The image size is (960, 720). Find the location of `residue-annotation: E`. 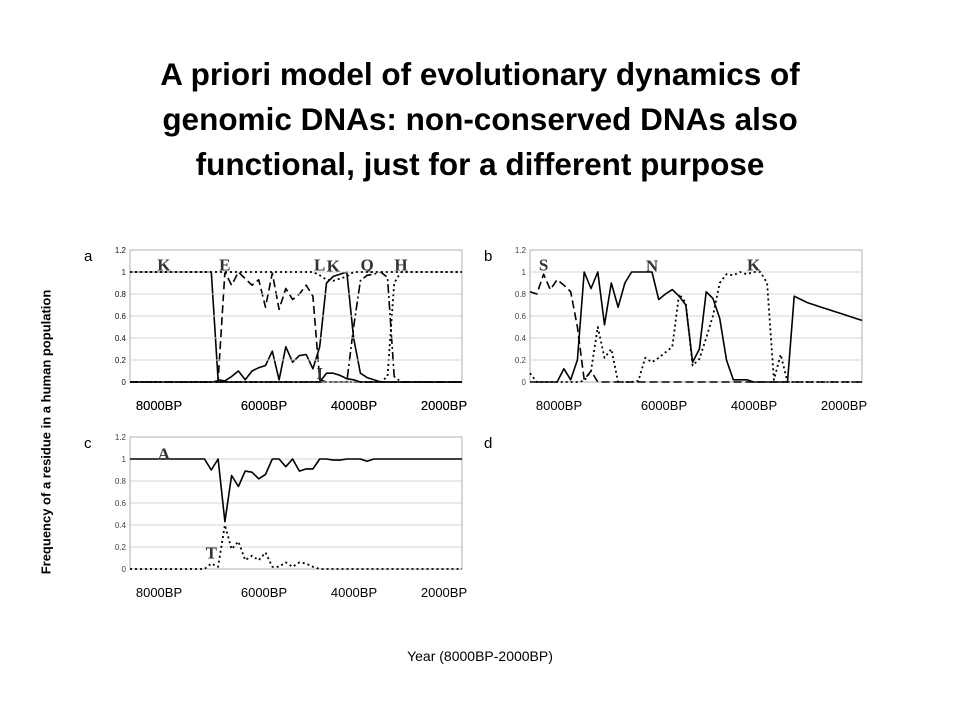

residue-annotation: E is located at coordinates (224, 264).